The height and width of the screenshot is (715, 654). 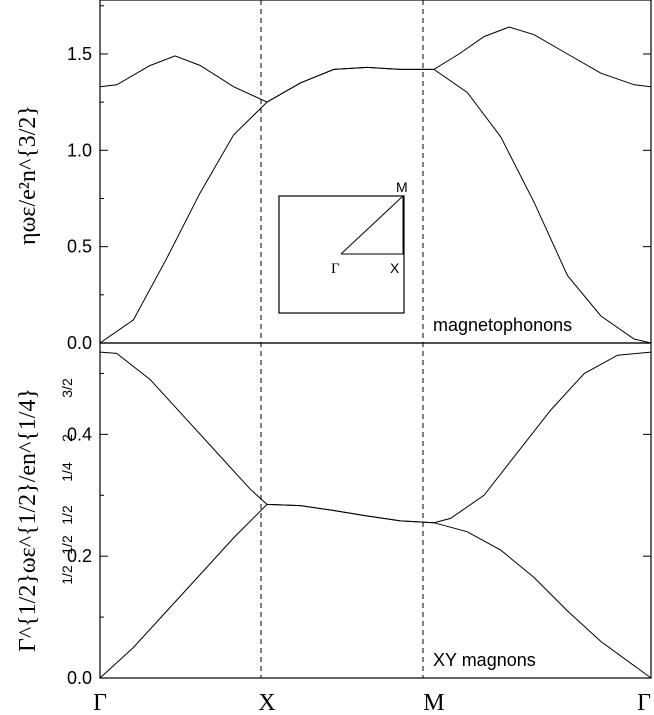 What do you see at coordinates (335, 269) in the screenshot?
I see `inset-gamma-label: Γ` at bounding box center [335, 269].